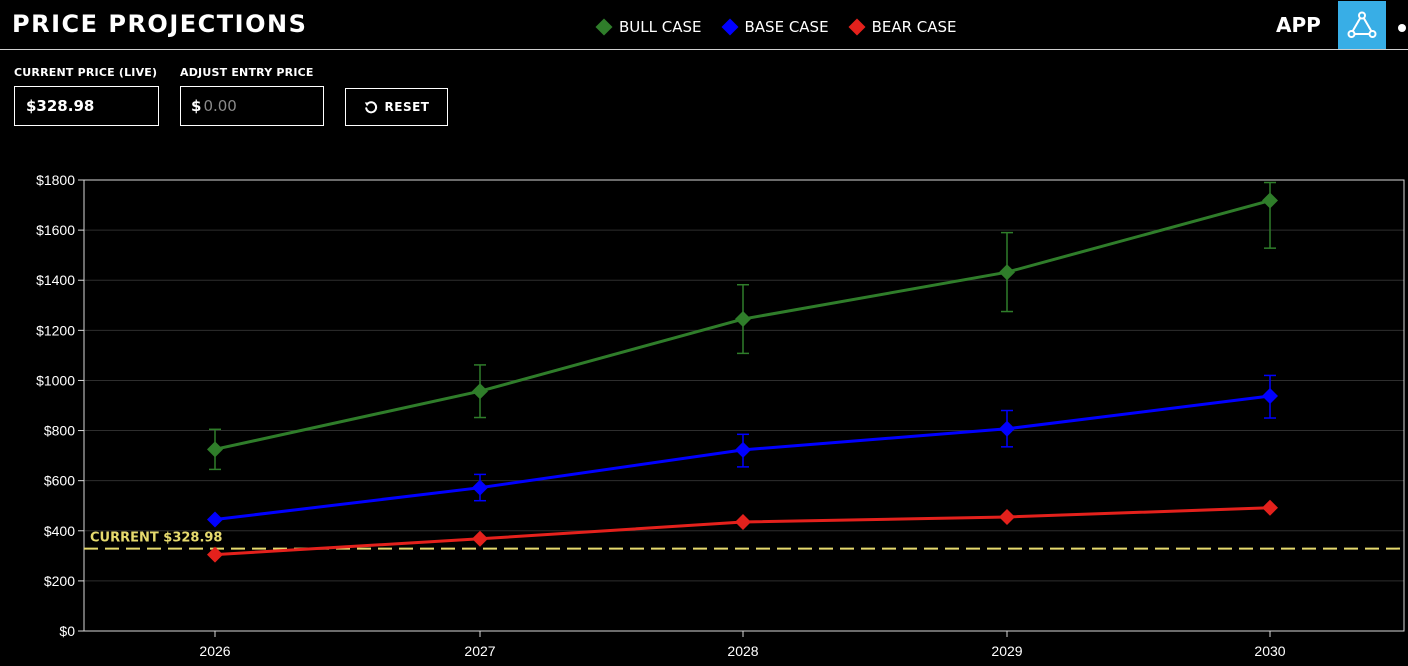  I want to click on y-tick-label: $800, so click(59, 431).